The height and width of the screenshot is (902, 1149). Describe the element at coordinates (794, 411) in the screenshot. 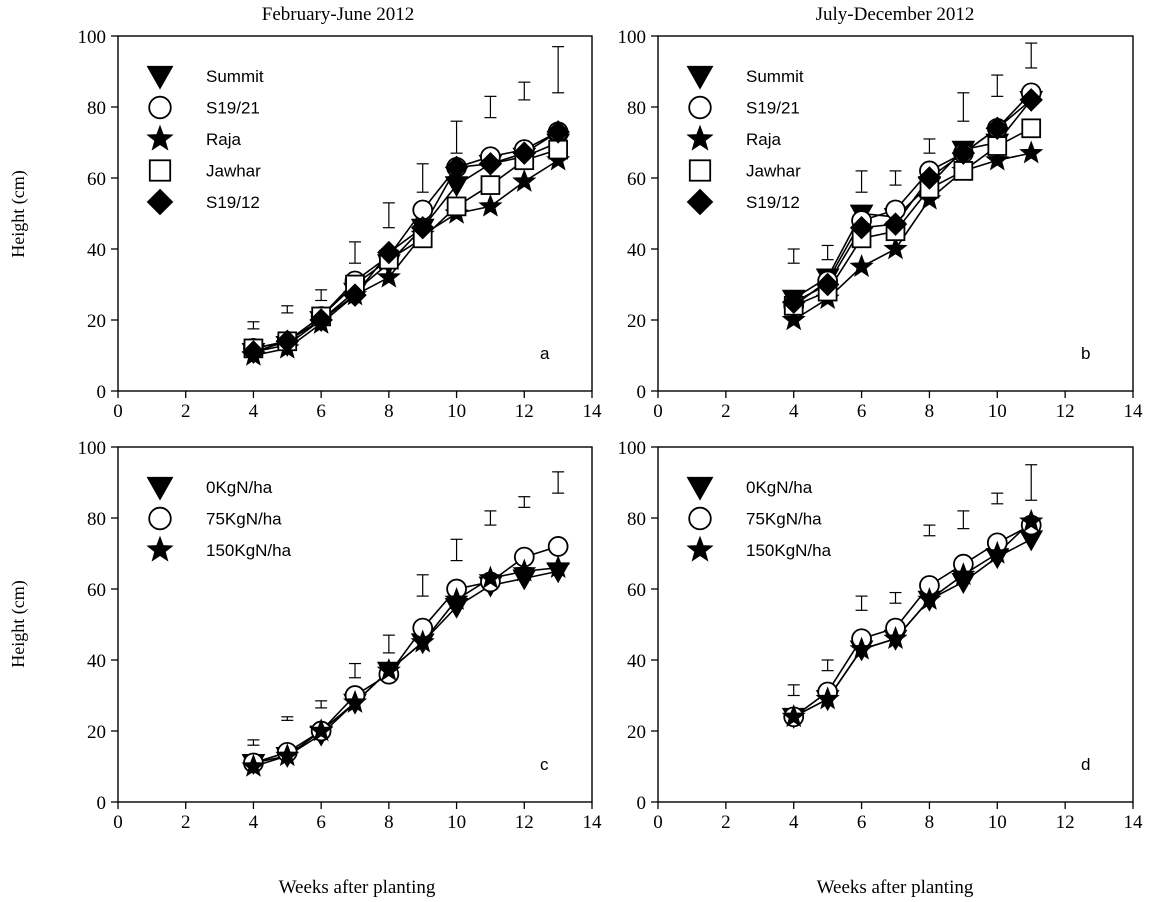

I see `x-tick-label: 4` at that location.